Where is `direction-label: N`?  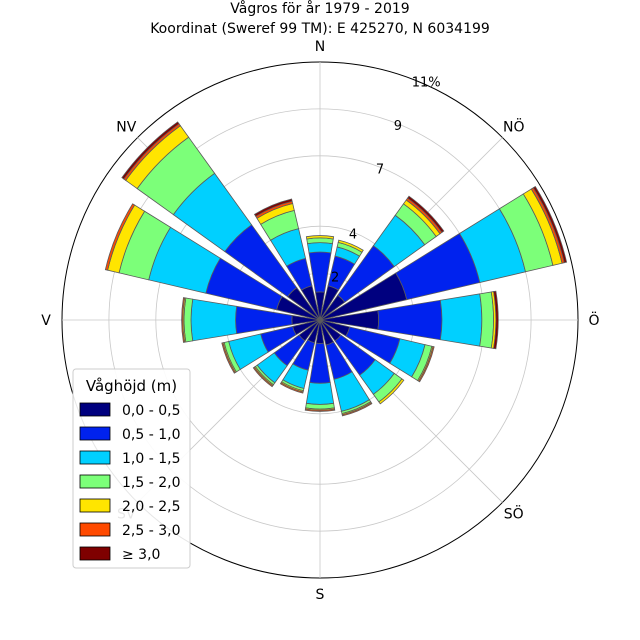
direction-label: N is located at coordinates (320, 47).